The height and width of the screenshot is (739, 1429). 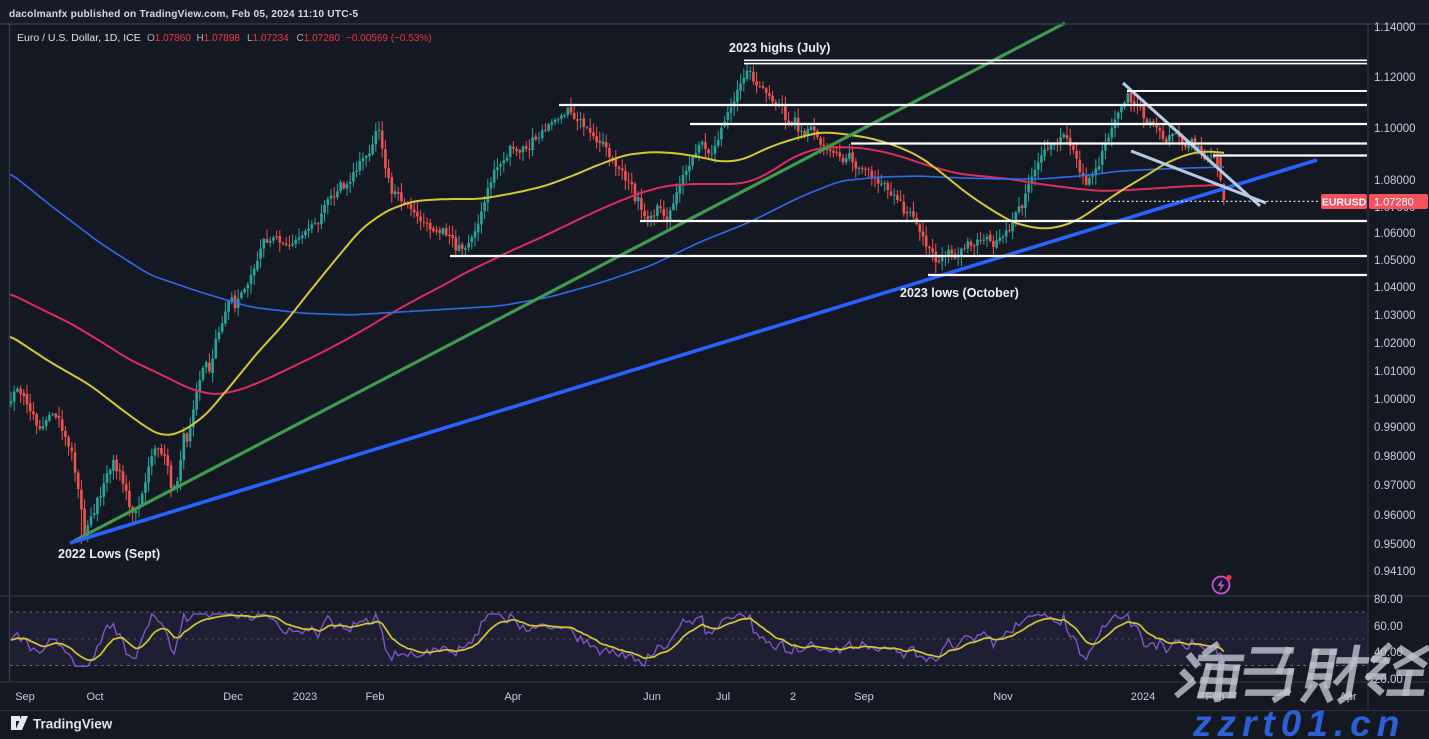 I want to click on svg-text: EURUSD, so click(x=1344, y=203).